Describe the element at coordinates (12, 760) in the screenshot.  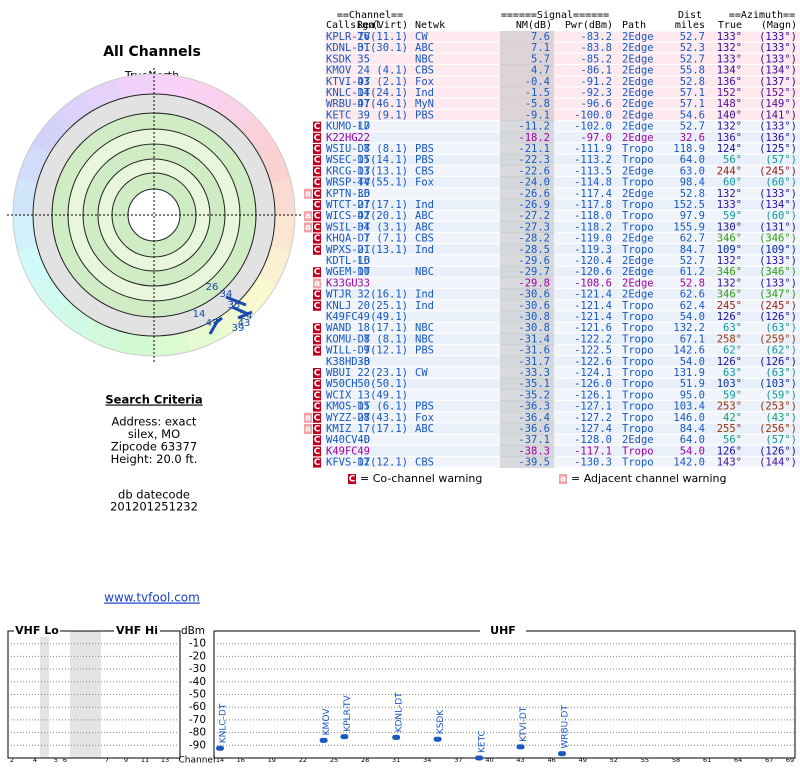
I see `x-tick-label: 2` at that location.